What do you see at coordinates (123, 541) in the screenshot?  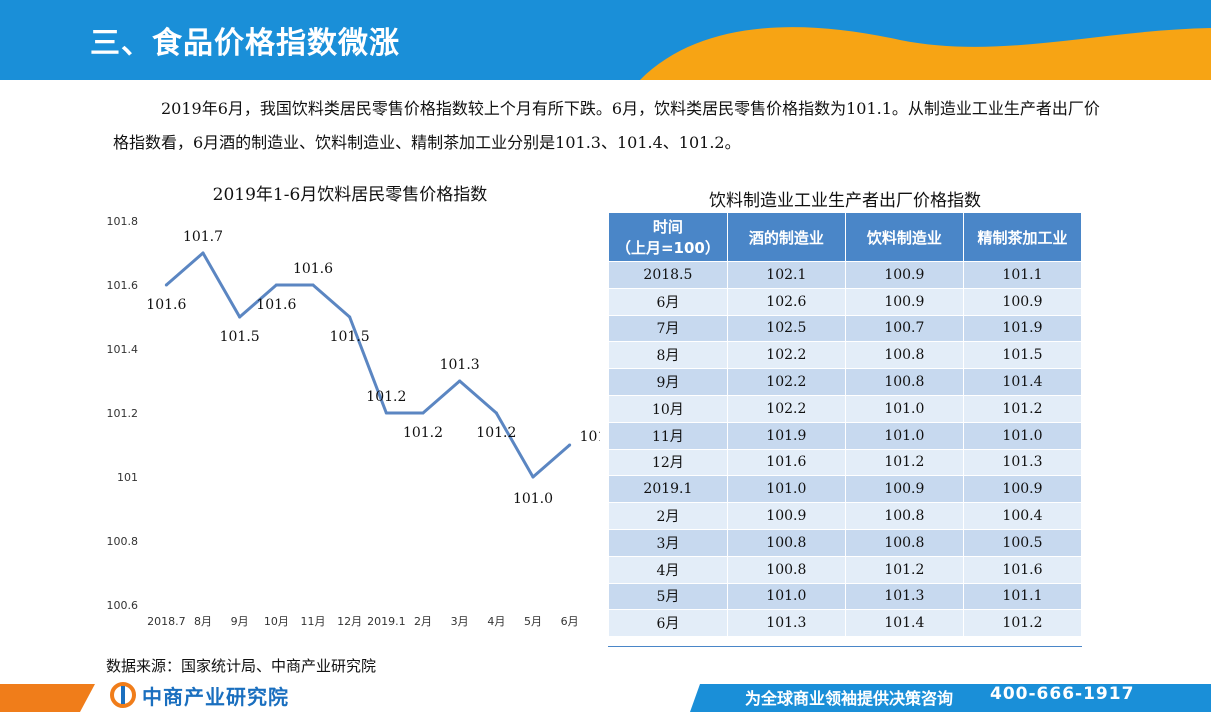 I see `y-tick-label: 100.8` at bounding box center [123, 541].